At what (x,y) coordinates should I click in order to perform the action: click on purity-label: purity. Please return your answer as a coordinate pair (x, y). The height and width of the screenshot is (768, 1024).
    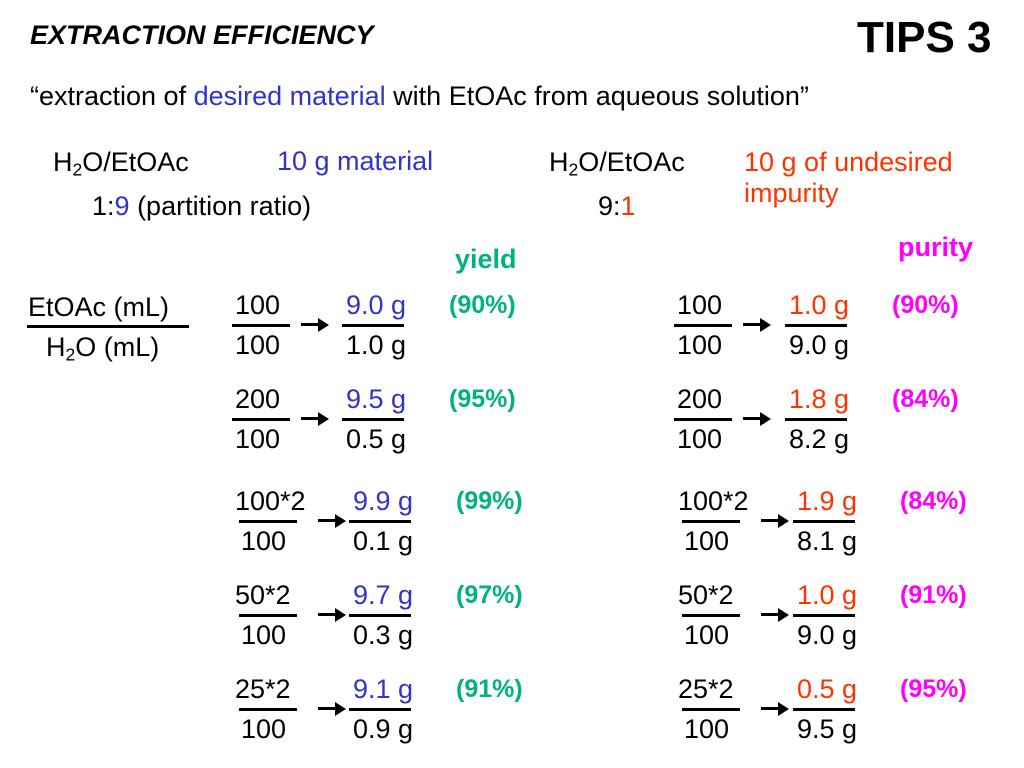
    Looking at the image, I should click on (936, 247).